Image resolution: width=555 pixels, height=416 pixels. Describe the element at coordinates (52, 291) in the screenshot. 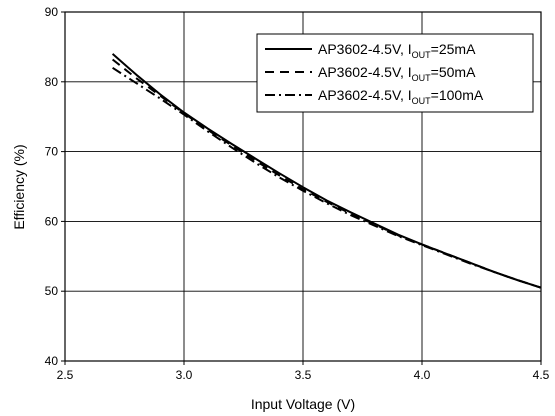

I see `y-tick-label: 50` at that location.